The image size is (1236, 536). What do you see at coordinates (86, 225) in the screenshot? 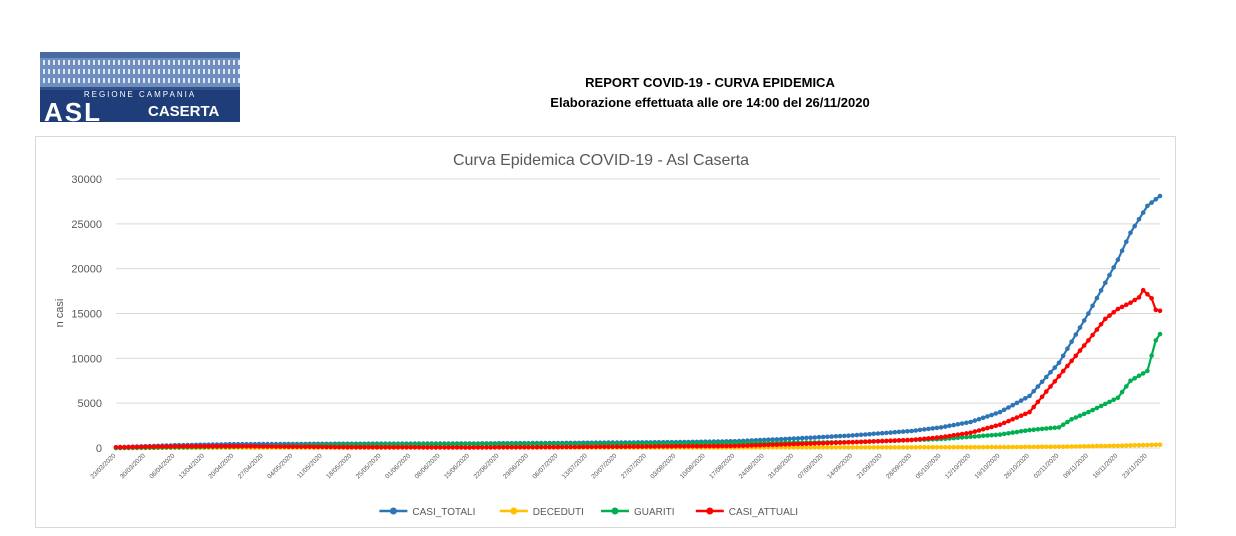
I see `y-tick-label: 25000` at bounding box center [86, 225].